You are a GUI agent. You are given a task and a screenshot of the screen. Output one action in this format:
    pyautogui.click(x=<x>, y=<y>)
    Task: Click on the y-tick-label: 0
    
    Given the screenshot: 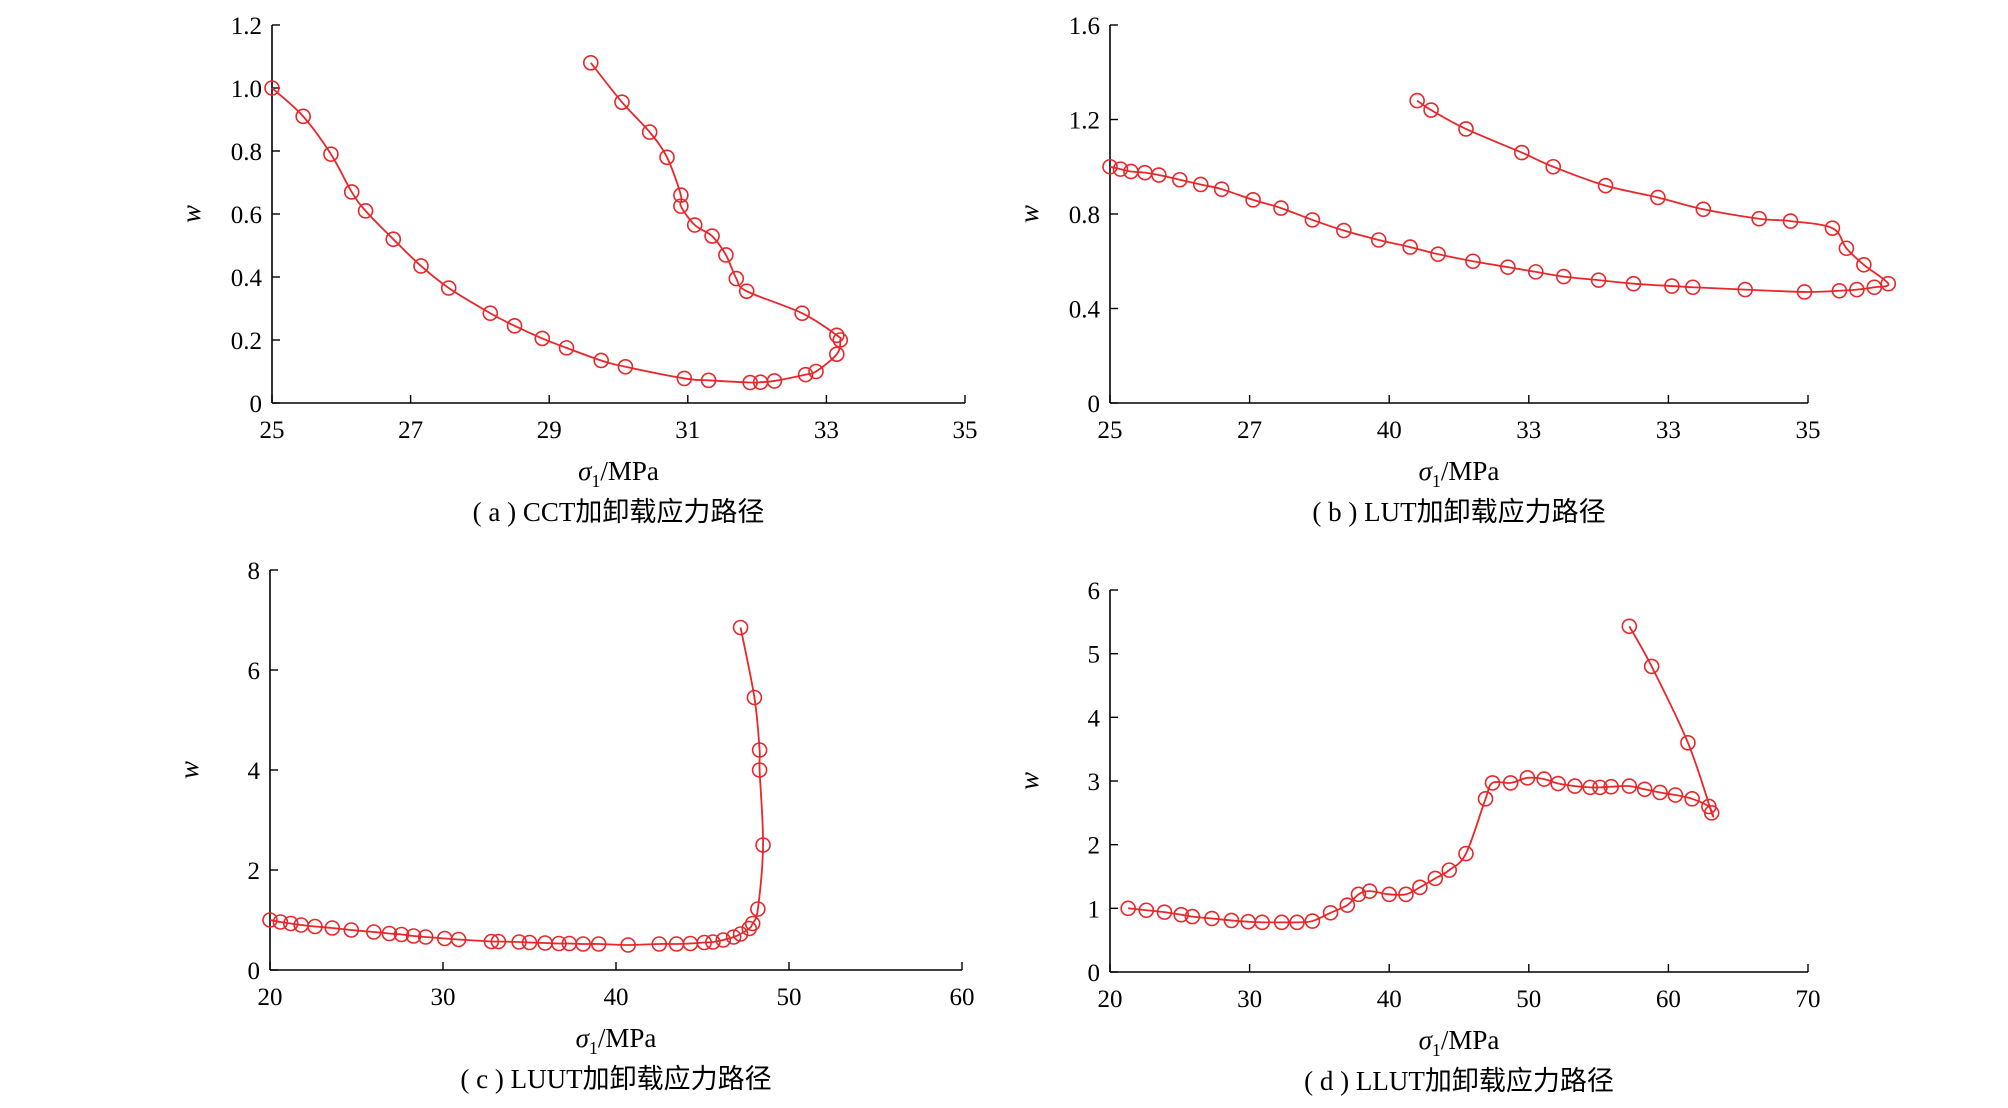 What is the action you would take?
    pyautogui.click(x=256, y=404)
    